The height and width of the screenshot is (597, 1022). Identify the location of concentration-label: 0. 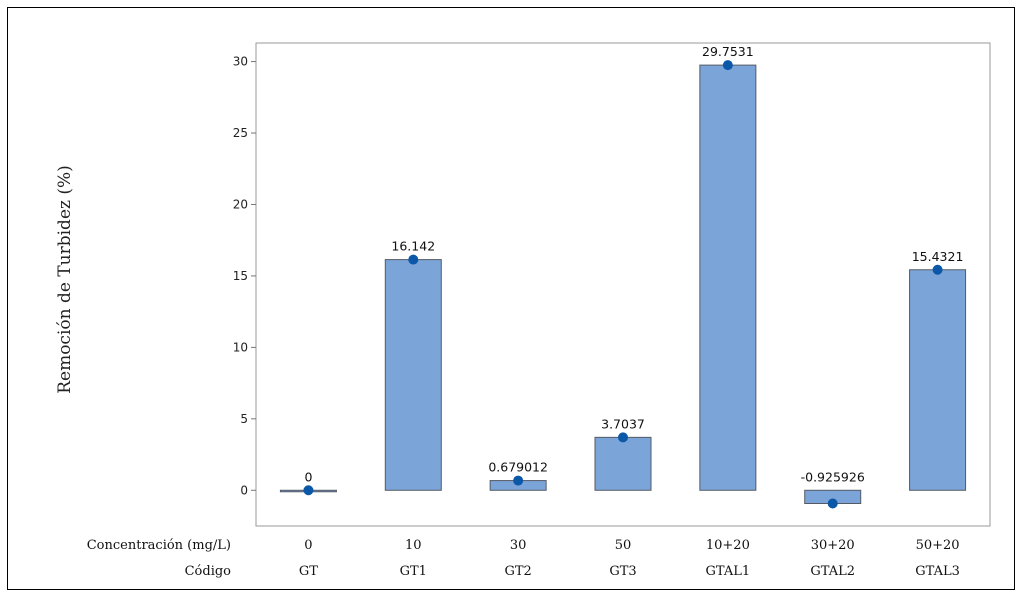
(308, 545).